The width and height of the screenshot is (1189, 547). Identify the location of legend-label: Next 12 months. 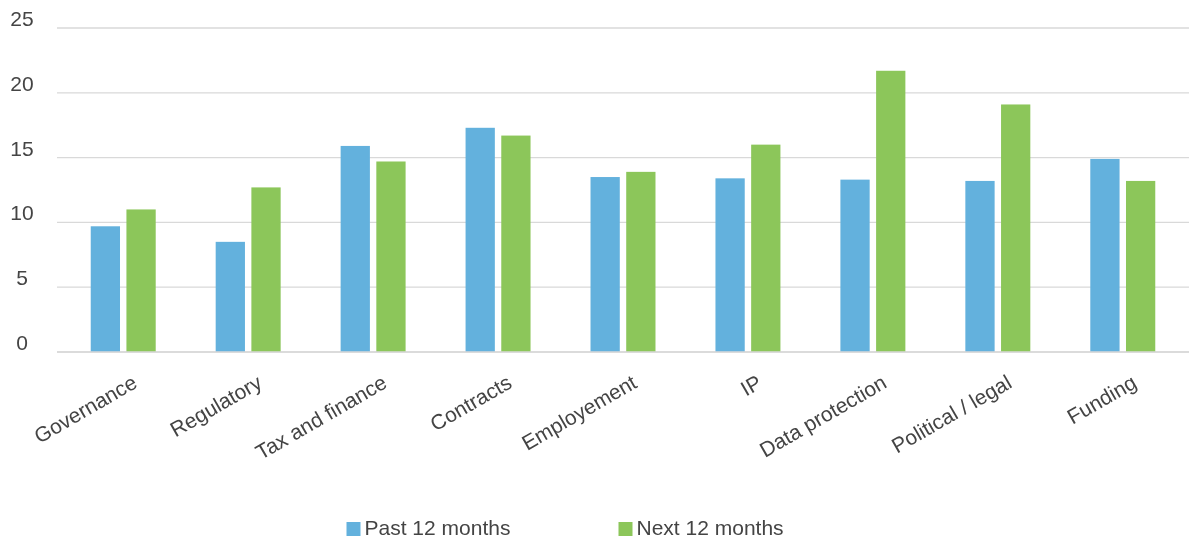
(710, 527).